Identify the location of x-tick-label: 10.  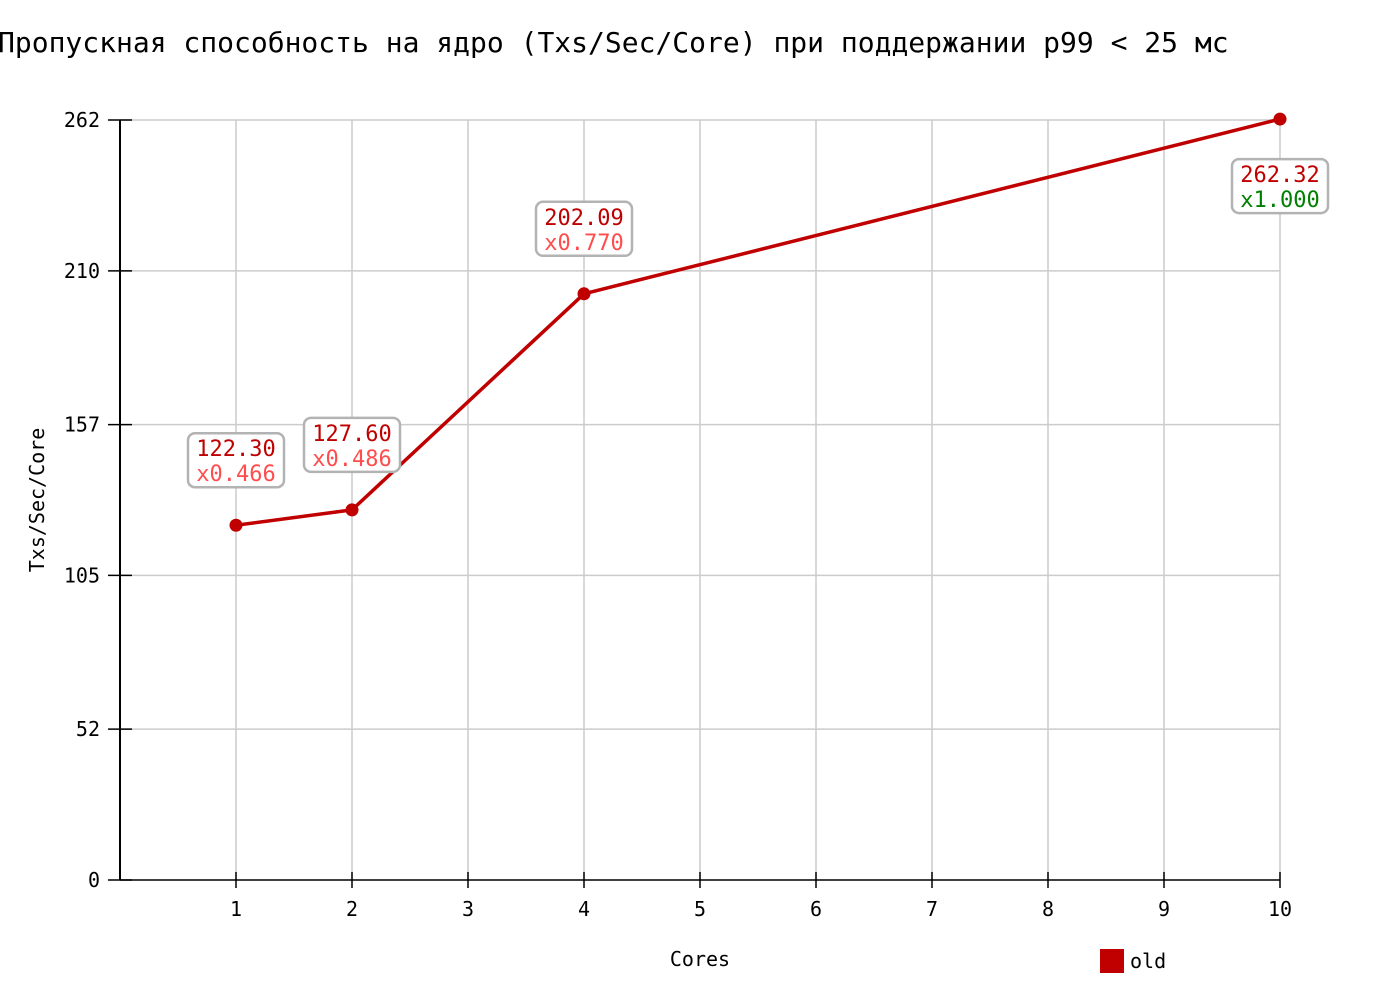
(1280, 909).